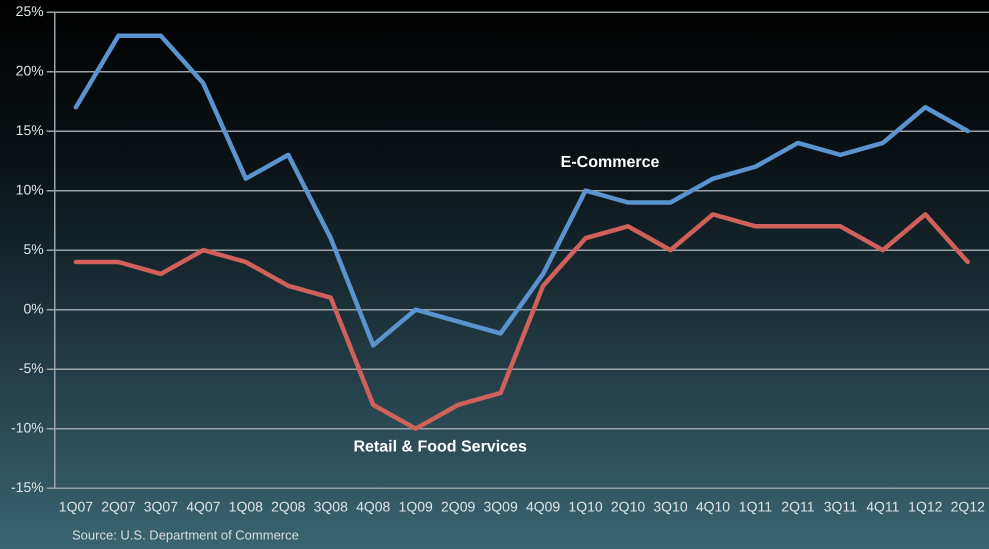 Image resolution: width=989 pixels, height=549 pixels. Describe the element at coordinates (628, 506) in the screenshot. I see `x-tick-label: 2Q10` at that location.